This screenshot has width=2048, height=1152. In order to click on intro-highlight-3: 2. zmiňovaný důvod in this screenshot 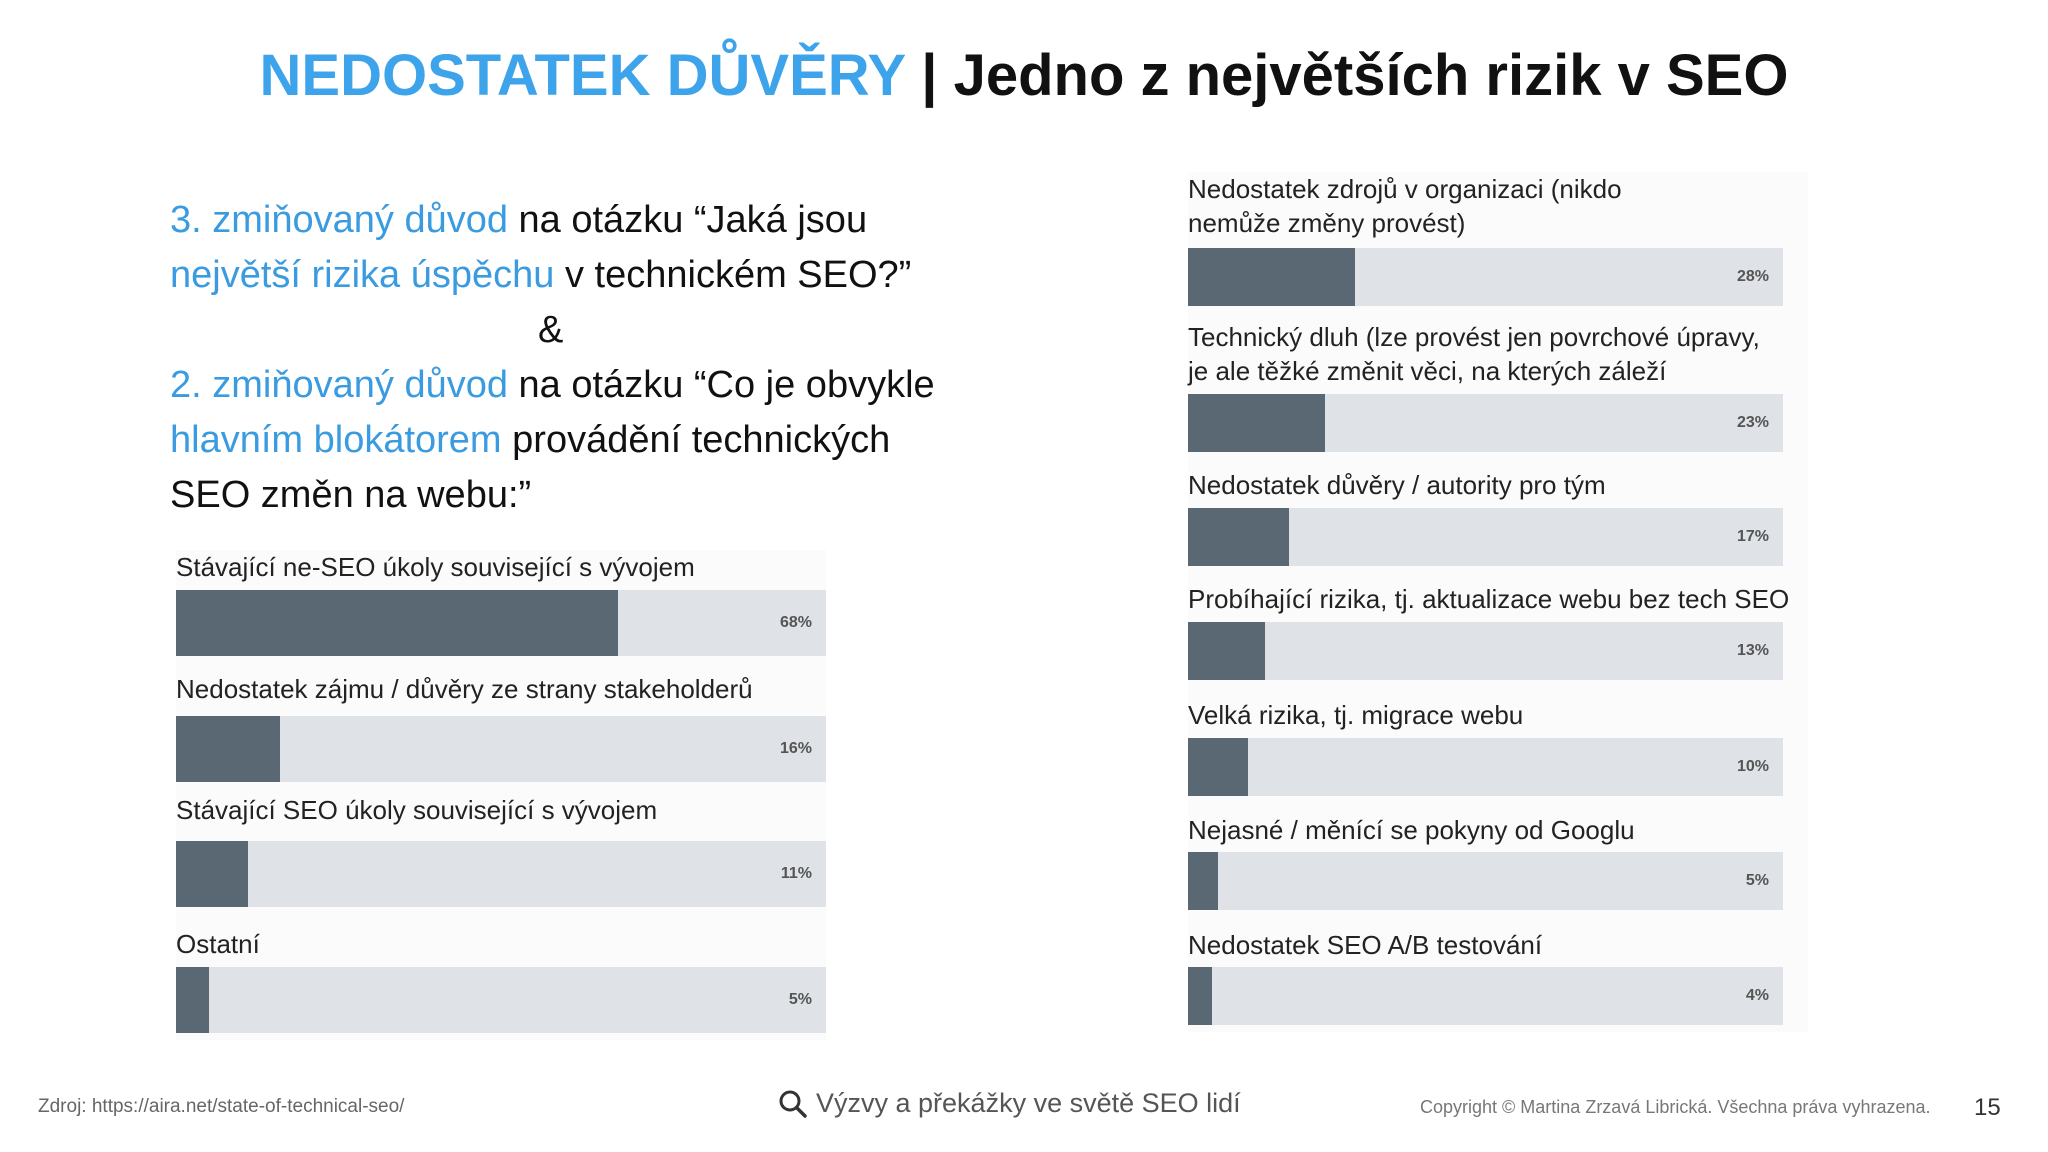, I will do `click(339, 385)`.